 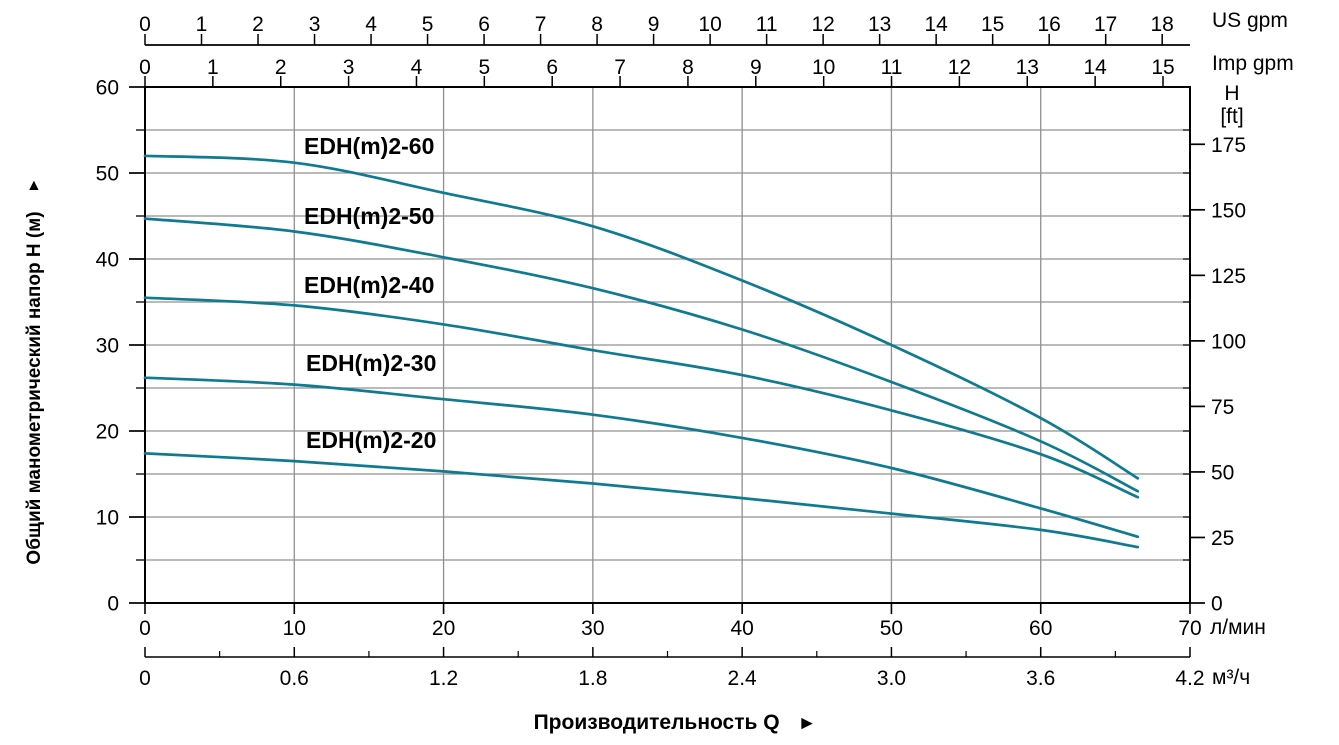 I want to click on y-axis-title: Общий манометрический напор H (м), so click(x=34, y=388).